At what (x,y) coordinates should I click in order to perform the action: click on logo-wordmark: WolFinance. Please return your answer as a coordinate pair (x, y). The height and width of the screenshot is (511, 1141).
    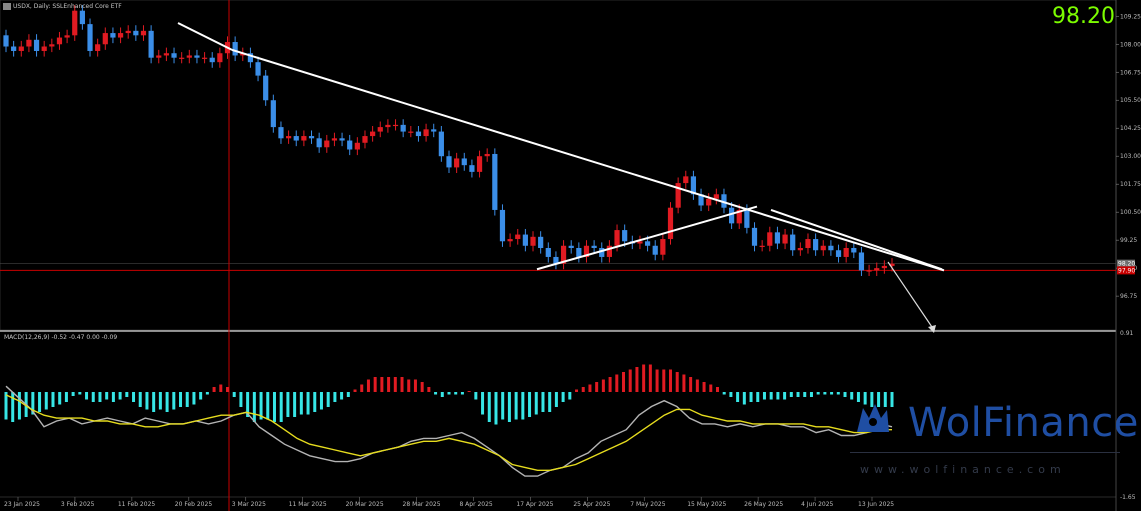
    Looking at the image, I should click on (1023, 423).